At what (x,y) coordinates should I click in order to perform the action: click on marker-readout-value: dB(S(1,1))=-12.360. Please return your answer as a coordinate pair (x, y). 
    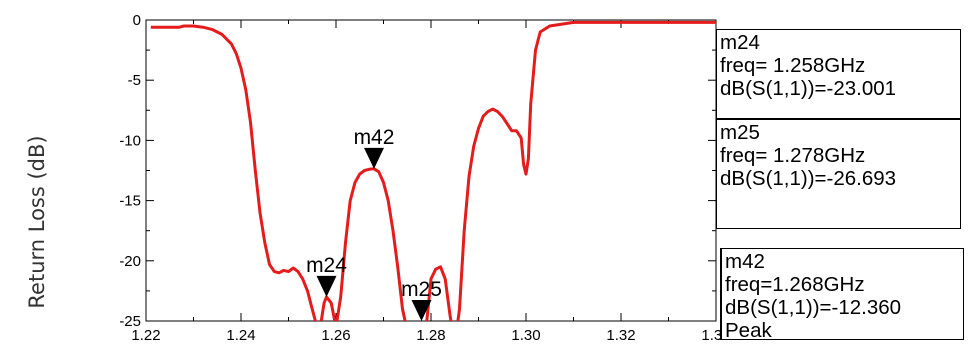
    Looking at the image, I should click on (813, 307).